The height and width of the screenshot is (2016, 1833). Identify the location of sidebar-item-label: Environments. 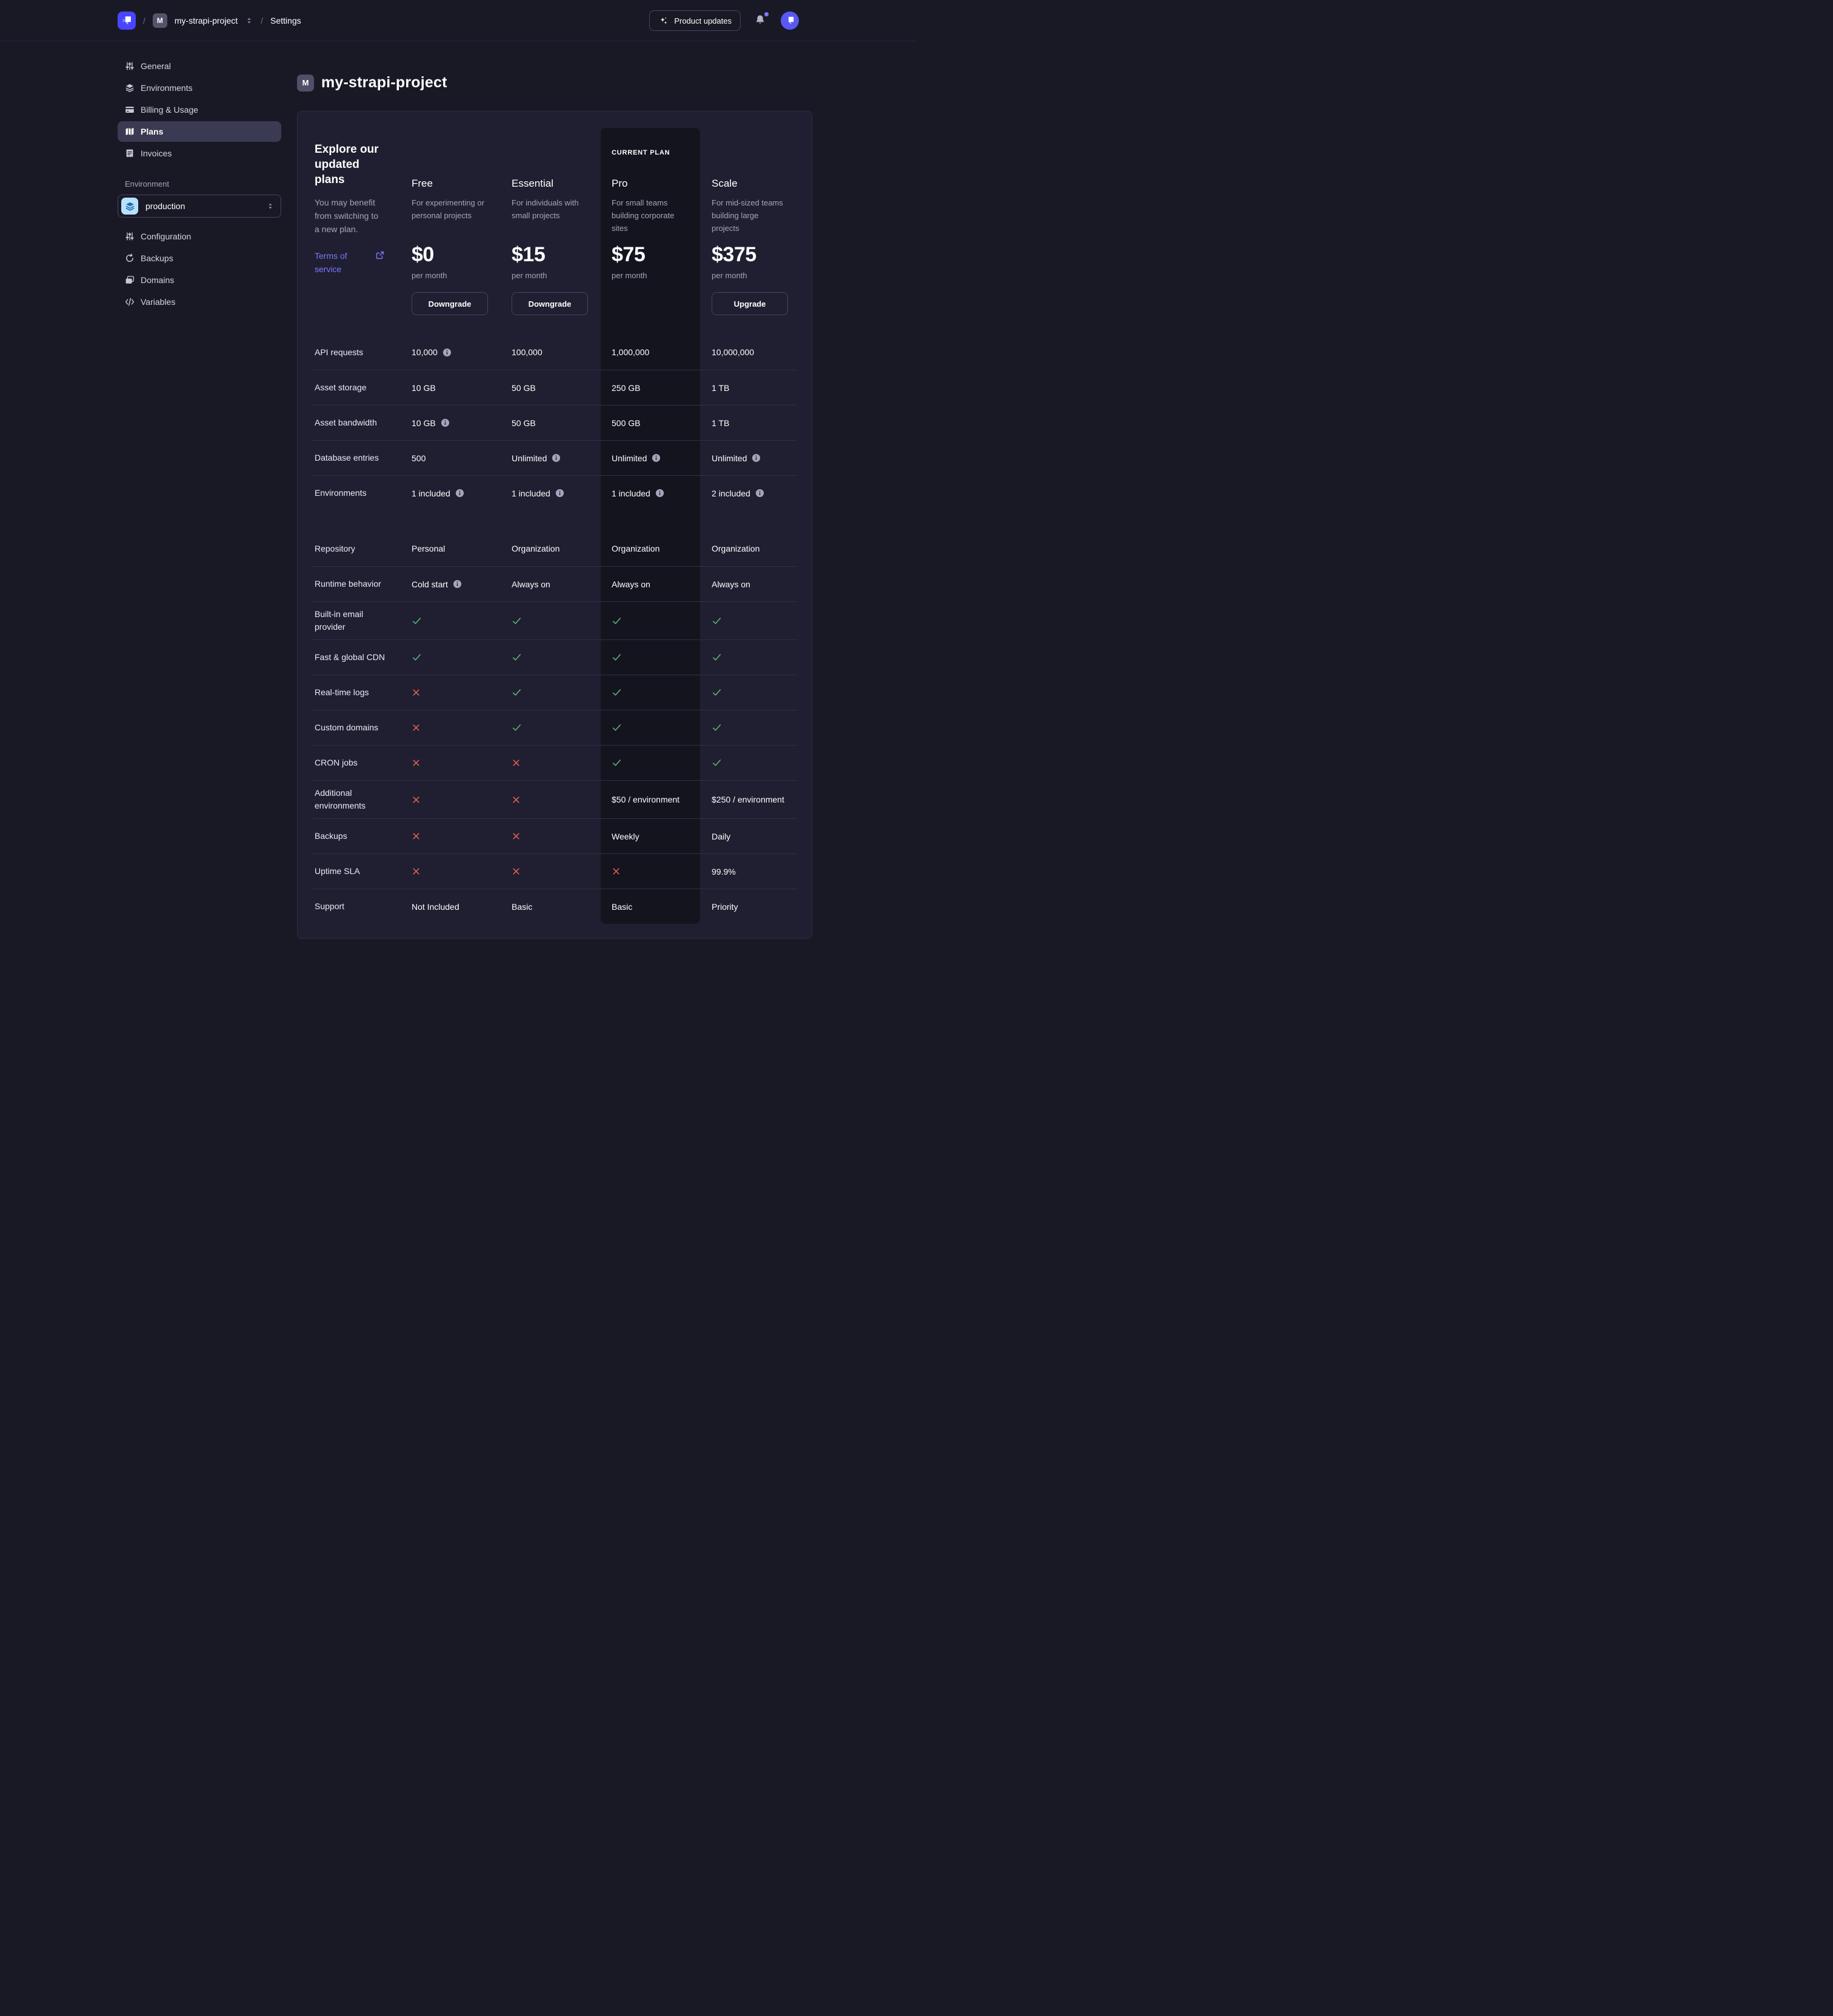
(167, 88).